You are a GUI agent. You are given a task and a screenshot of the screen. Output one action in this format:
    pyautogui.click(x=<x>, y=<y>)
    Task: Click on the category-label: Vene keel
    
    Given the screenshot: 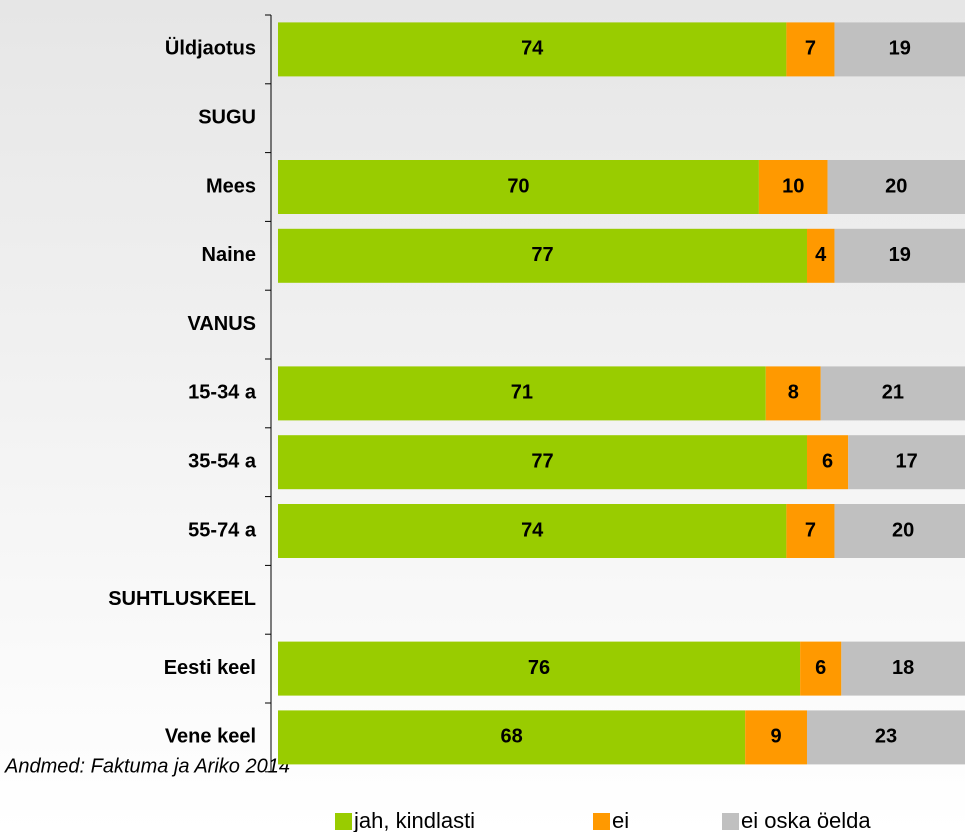 What is the action you would take?
    pyautogui.click(x=210, y=737)
    